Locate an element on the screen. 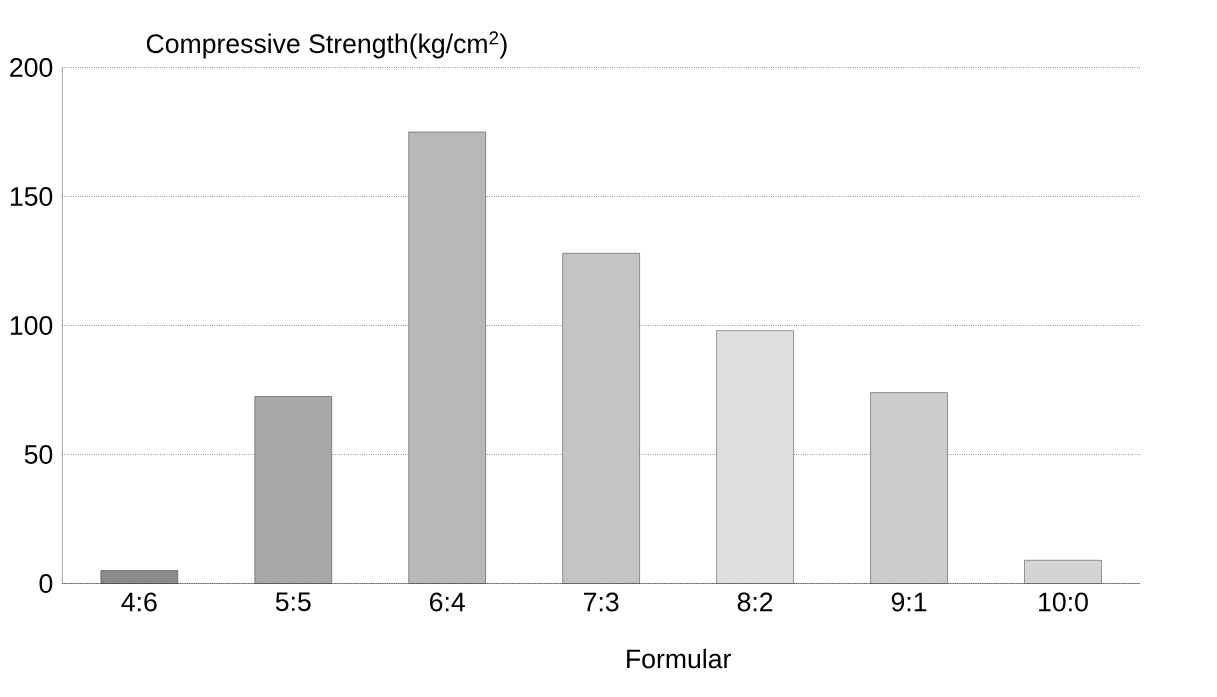 The height and width of the screenshot is (697, 1217). y-tick-label: 0 is located at coordinates (46, 584).